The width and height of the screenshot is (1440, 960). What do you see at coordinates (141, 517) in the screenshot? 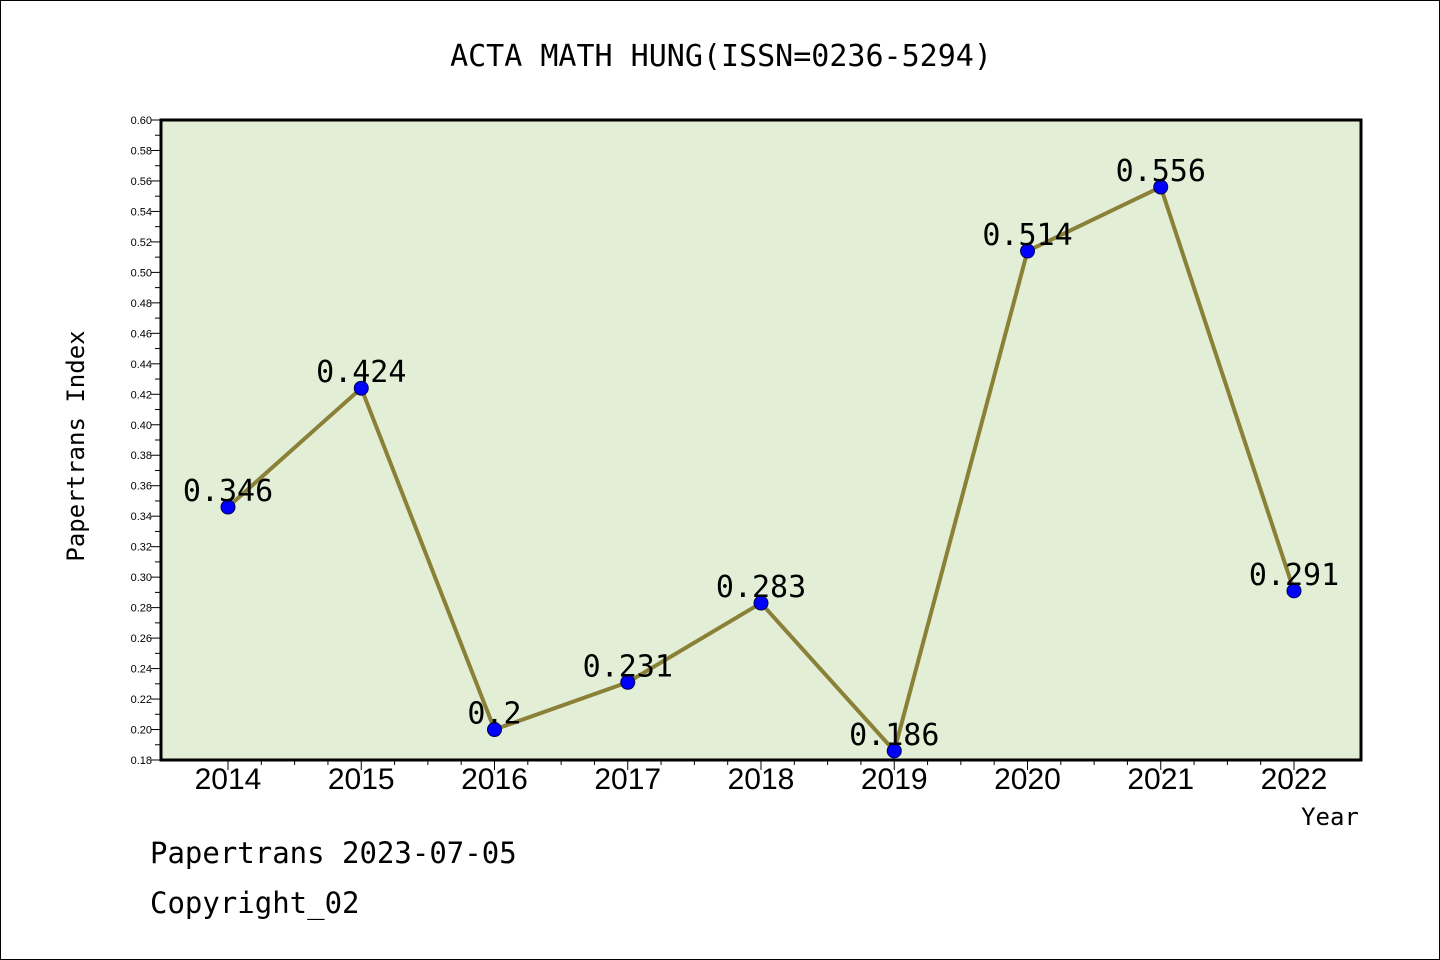
I see `y-tick-label: 0.34` at bounding box center [141, 517].